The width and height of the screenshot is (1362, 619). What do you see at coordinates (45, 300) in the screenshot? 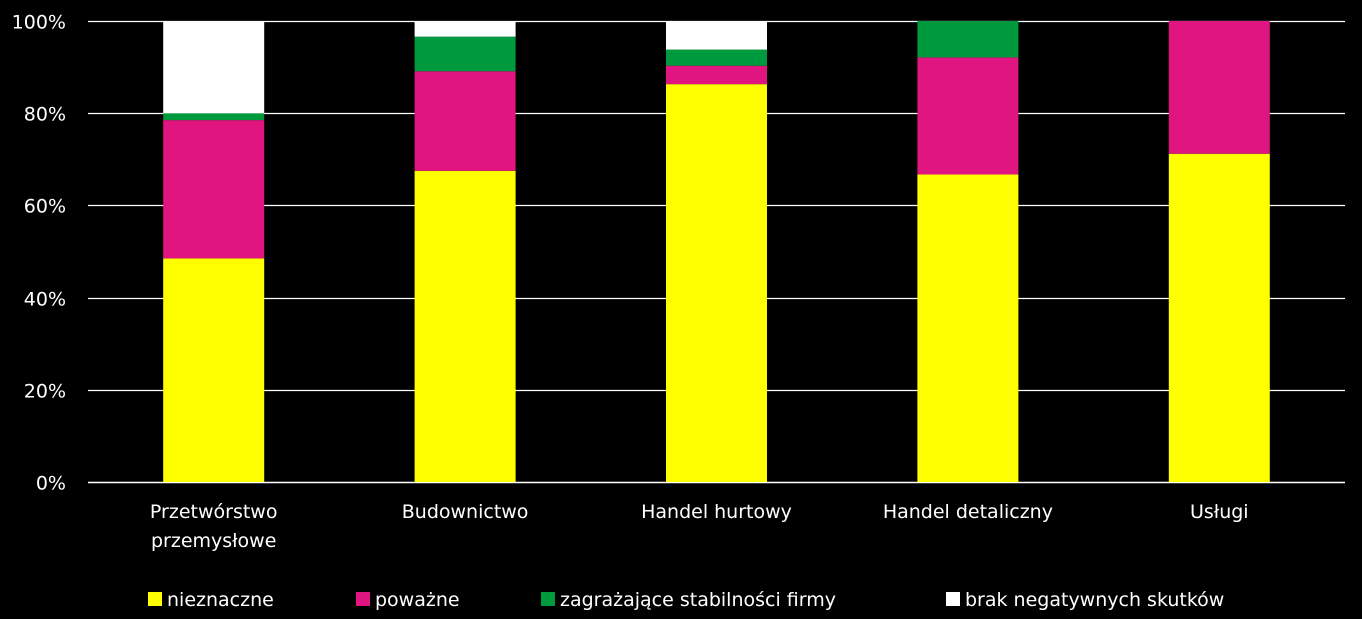
I see `y-tick-label: 40%` at bounding box center [45, 300].